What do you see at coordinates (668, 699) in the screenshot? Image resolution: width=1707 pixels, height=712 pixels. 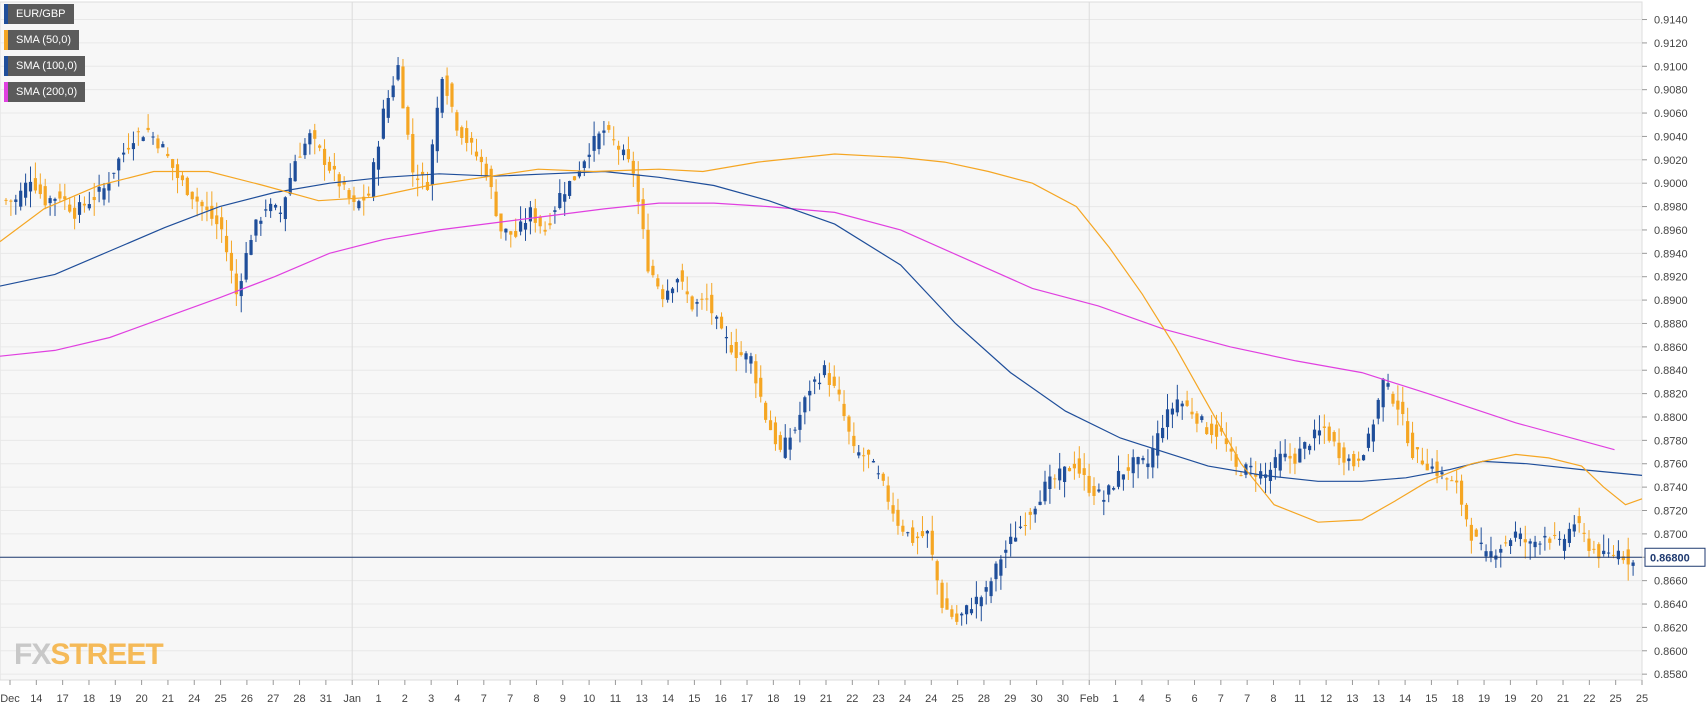 I see `x-tick-label: 14` at bounding box center [668, 699].